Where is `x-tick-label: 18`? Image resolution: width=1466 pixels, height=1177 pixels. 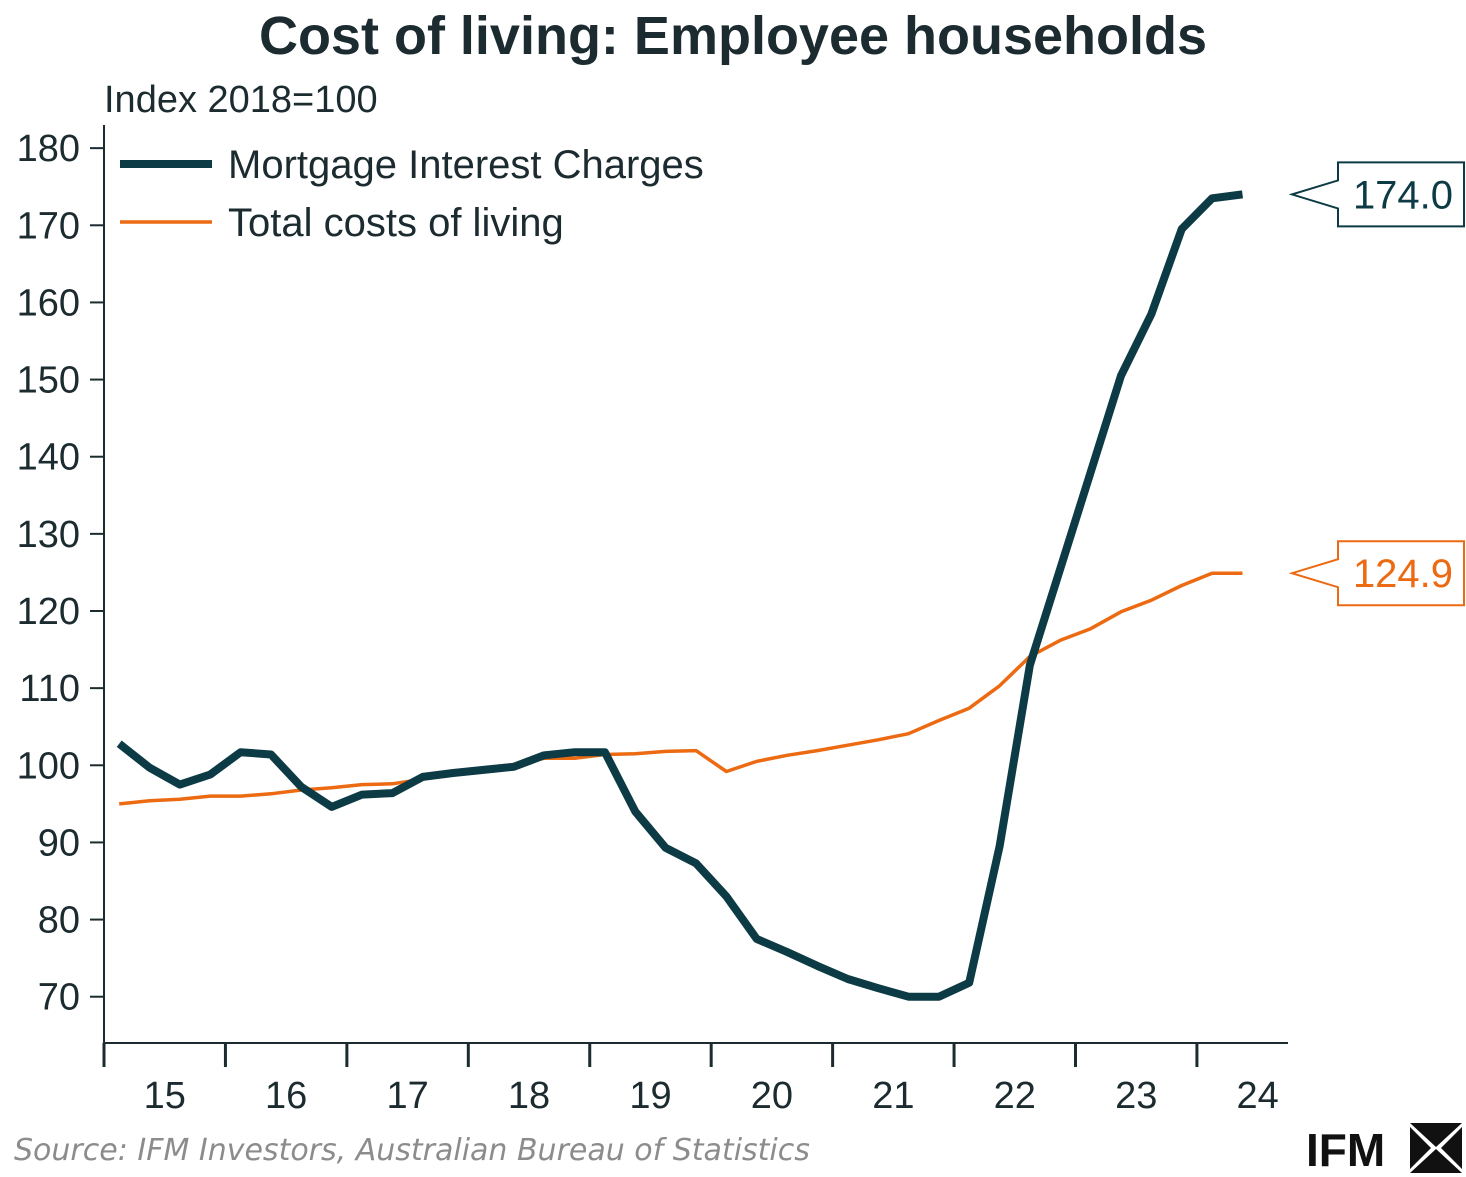
x-tick-label: 18 is located at coordinates (529, 1096).